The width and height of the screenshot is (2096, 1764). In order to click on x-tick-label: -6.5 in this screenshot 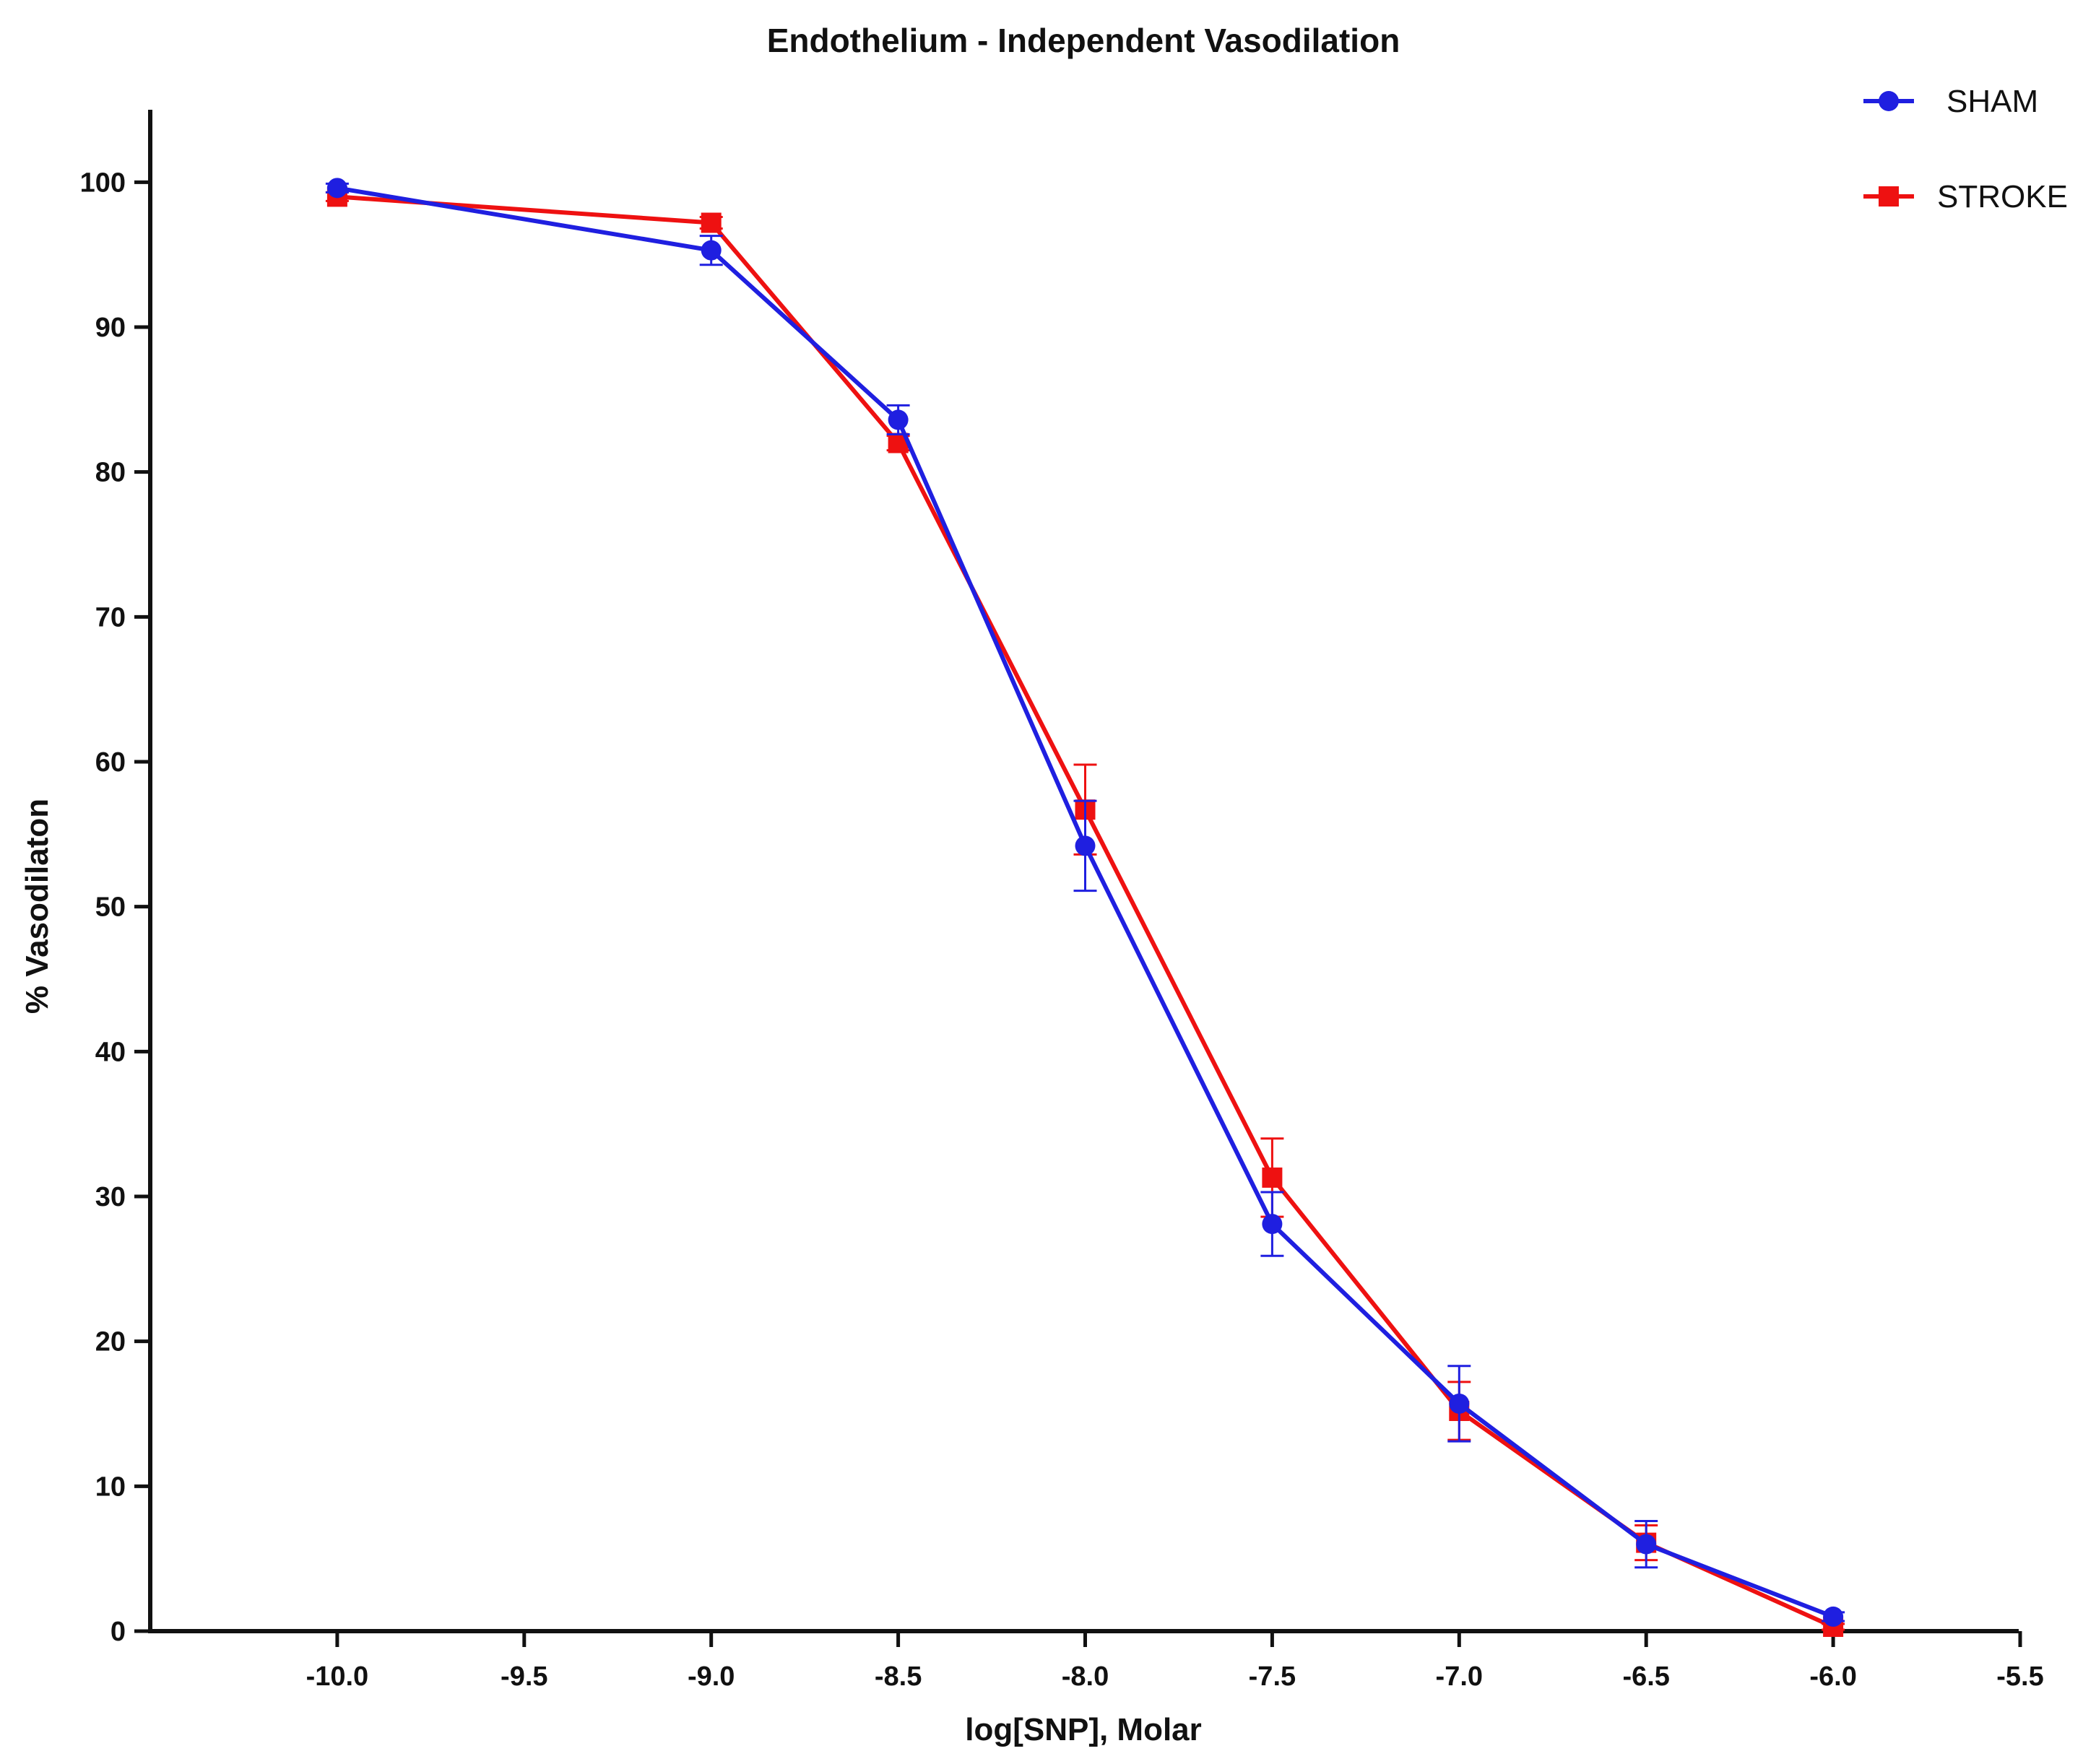, I will do `click(1645, 1676)`.